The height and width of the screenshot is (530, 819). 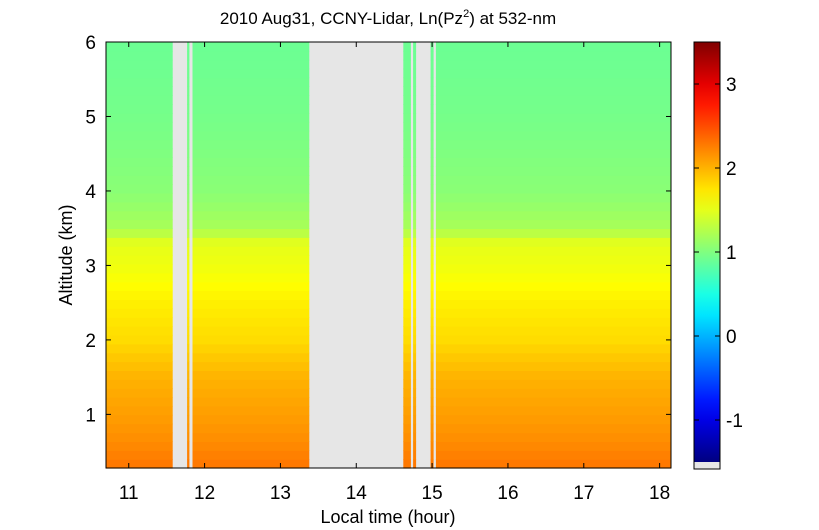 I want to click on colorbar-missing-swatch, so click(x=707, y=465).